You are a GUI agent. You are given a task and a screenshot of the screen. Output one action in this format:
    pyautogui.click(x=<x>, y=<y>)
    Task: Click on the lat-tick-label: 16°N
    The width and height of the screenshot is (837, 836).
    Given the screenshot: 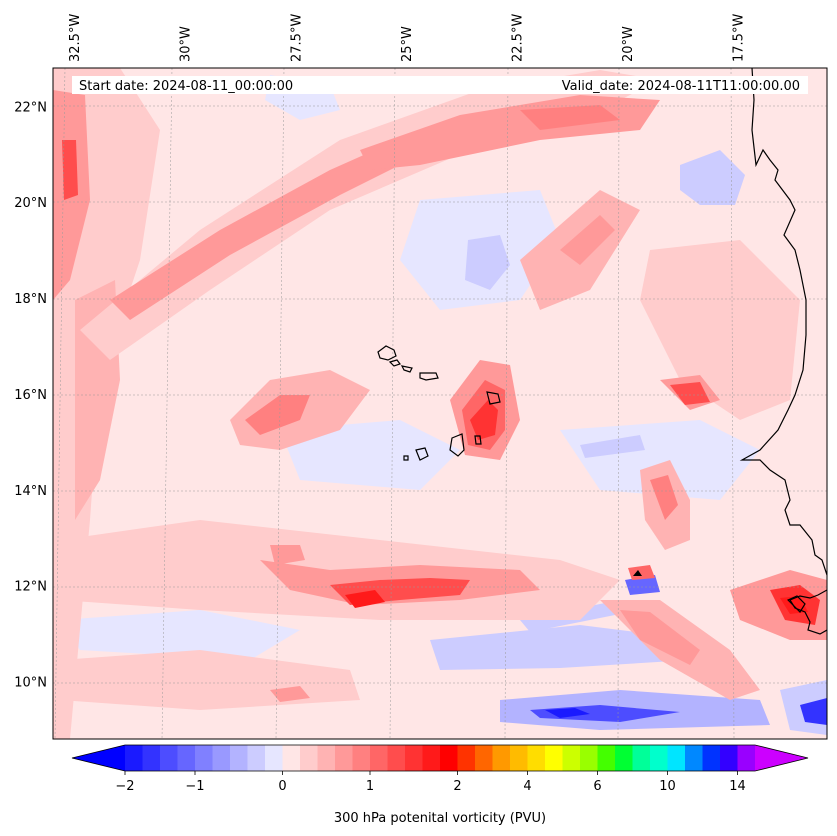 What is the action you would take?
    pyautogui.click(x=30, y=395)
    